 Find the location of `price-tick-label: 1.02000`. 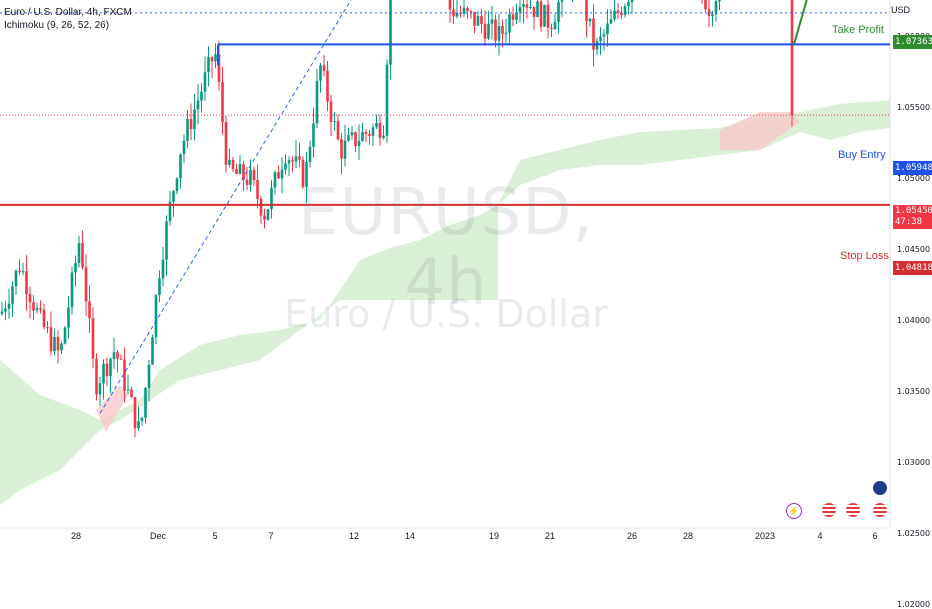

price-tick-label: 1.02000 is located at coordinates (914, 604).